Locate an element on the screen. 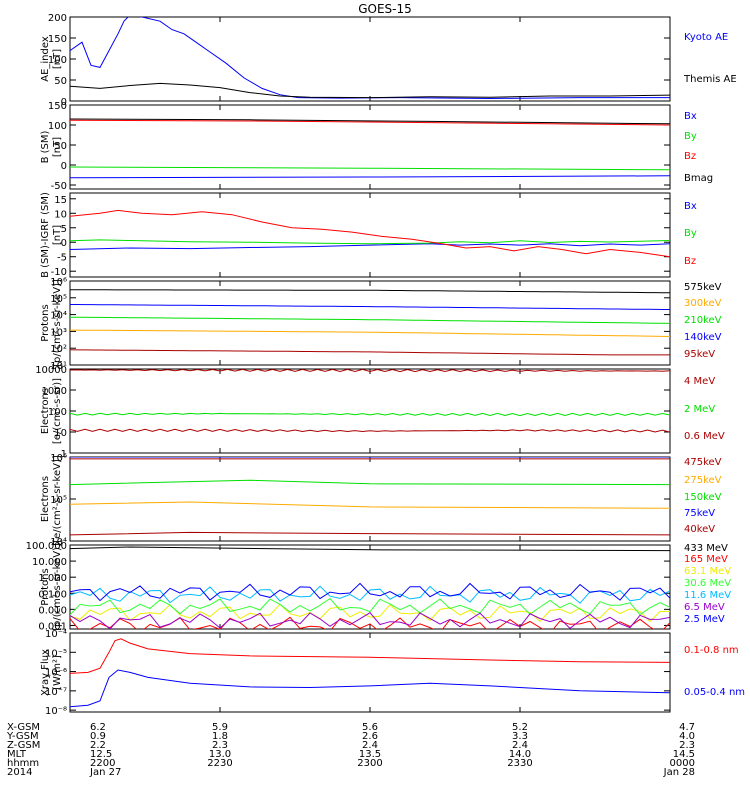 Image resolution: width=750 pixels, height=800 pixels. ephemeris-value: 2.2 is located at coordinates (98, 745).